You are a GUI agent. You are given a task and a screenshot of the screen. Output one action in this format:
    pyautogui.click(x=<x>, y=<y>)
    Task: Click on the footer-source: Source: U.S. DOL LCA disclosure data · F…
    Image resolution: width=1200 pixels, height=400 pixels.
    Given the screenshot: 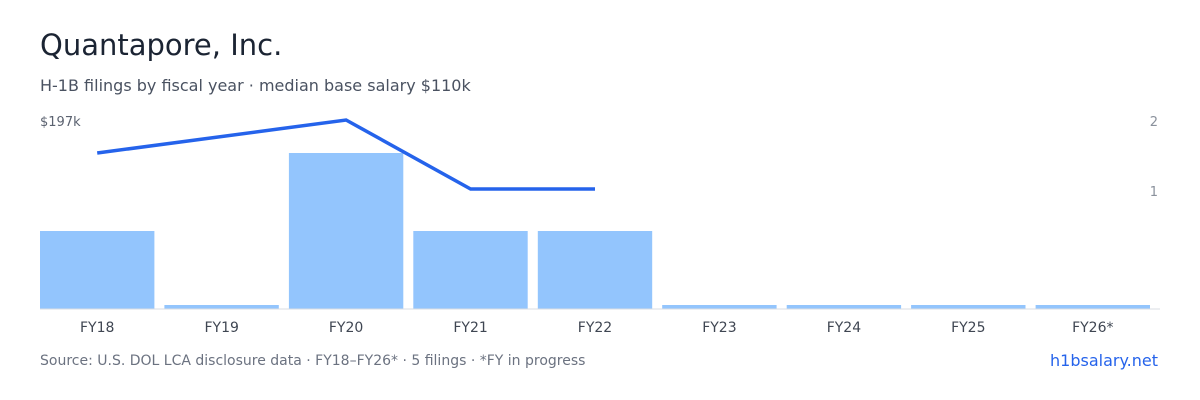 What is the action you would take?
    pyautogui.click(x=313, y=361)
    